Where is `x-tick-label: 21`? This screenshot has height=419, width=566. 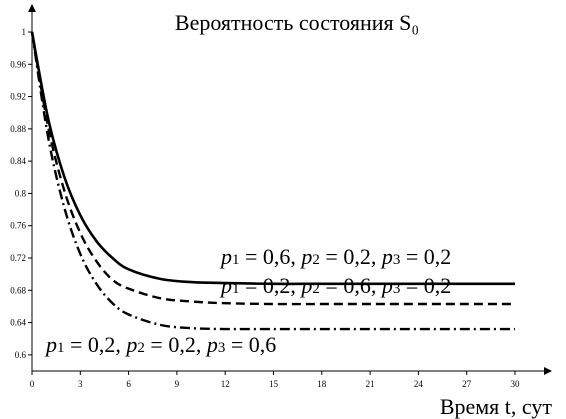
x-tick-label: 21 is located at coordinates (370, 384).